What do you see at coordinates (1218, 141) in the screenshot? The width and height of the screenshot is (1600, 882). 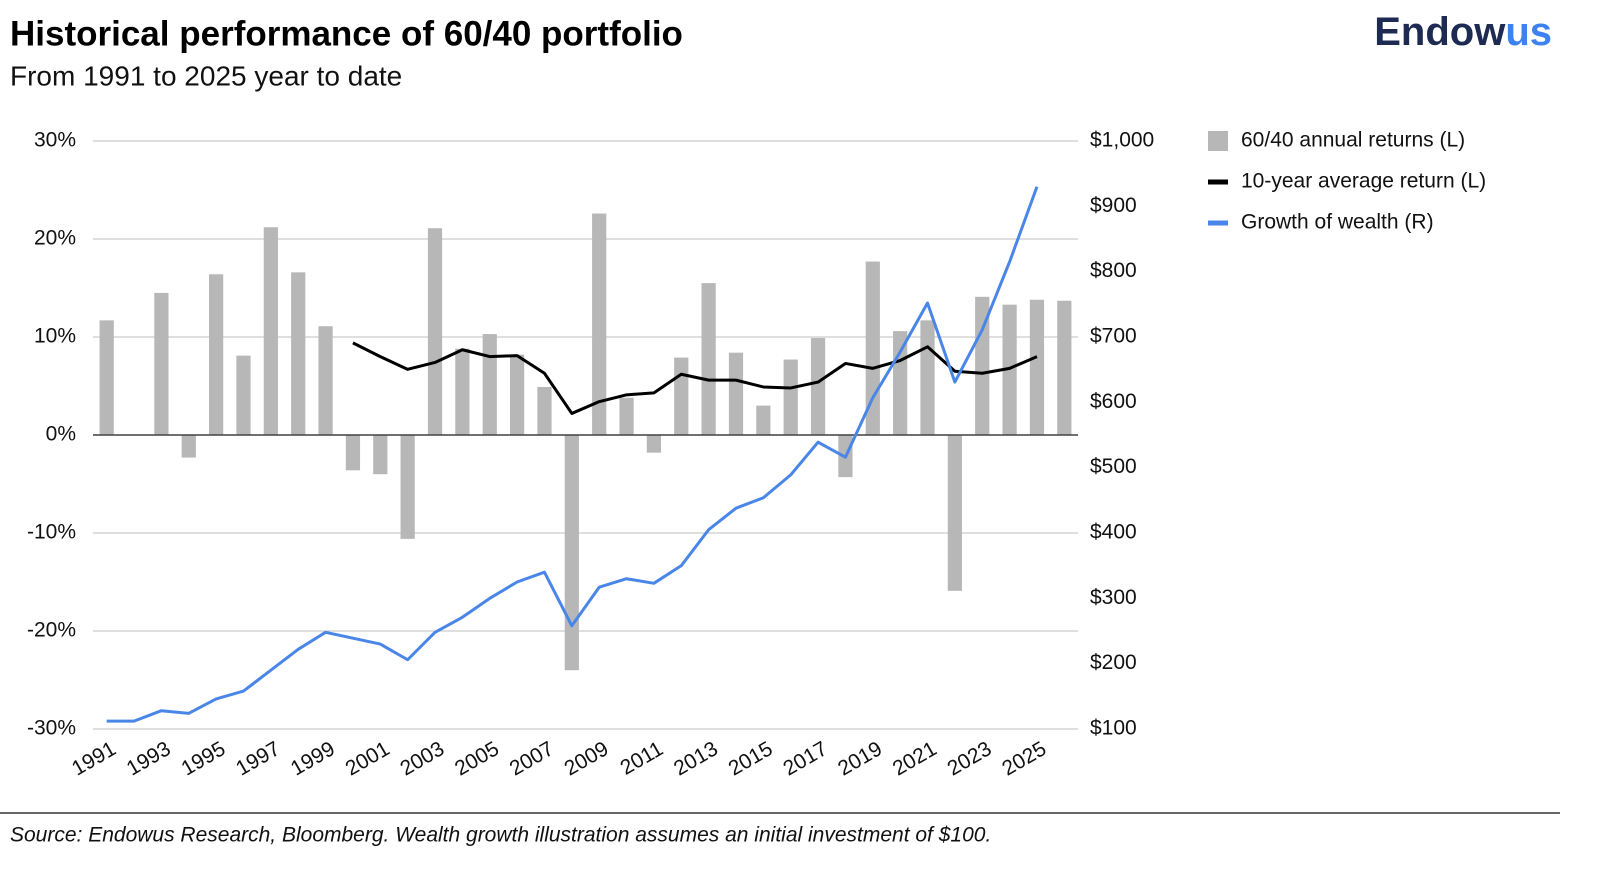 I see `legend-swatch` at bounding box center [1218, 141].